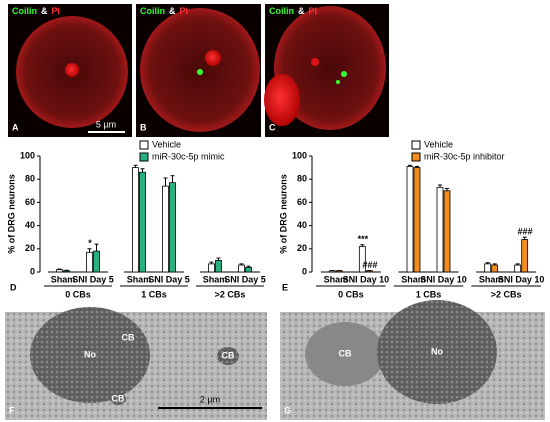  I want to click on panel-letter: B, so click(143, 127).